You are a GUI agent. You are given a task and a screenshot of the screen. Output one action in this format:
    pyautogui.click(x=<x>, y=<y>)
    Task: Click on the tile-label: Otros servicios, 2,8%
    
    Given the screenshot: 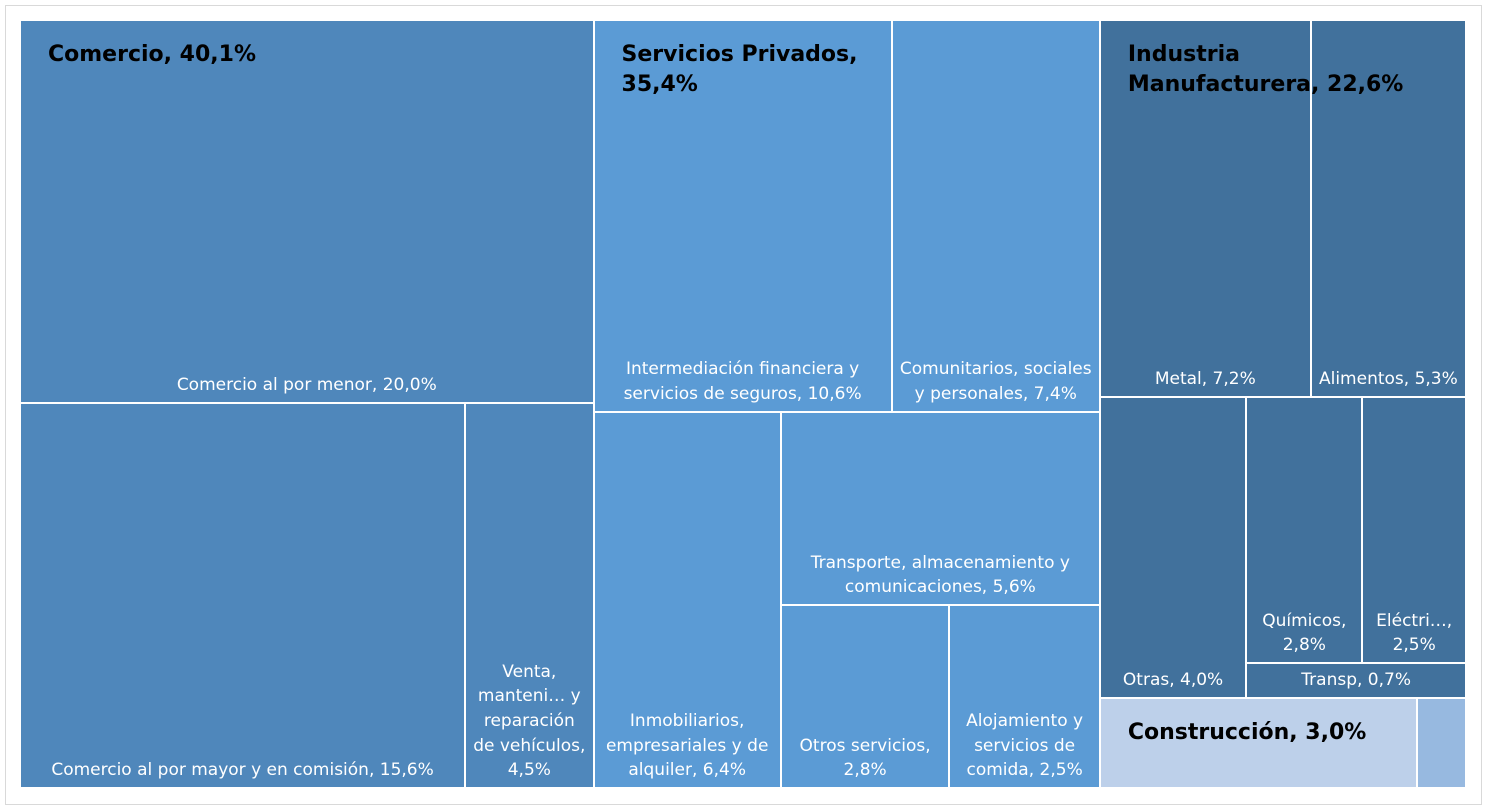 What is the action you would take?
    pyautogui.click(x=865, y=758)
    